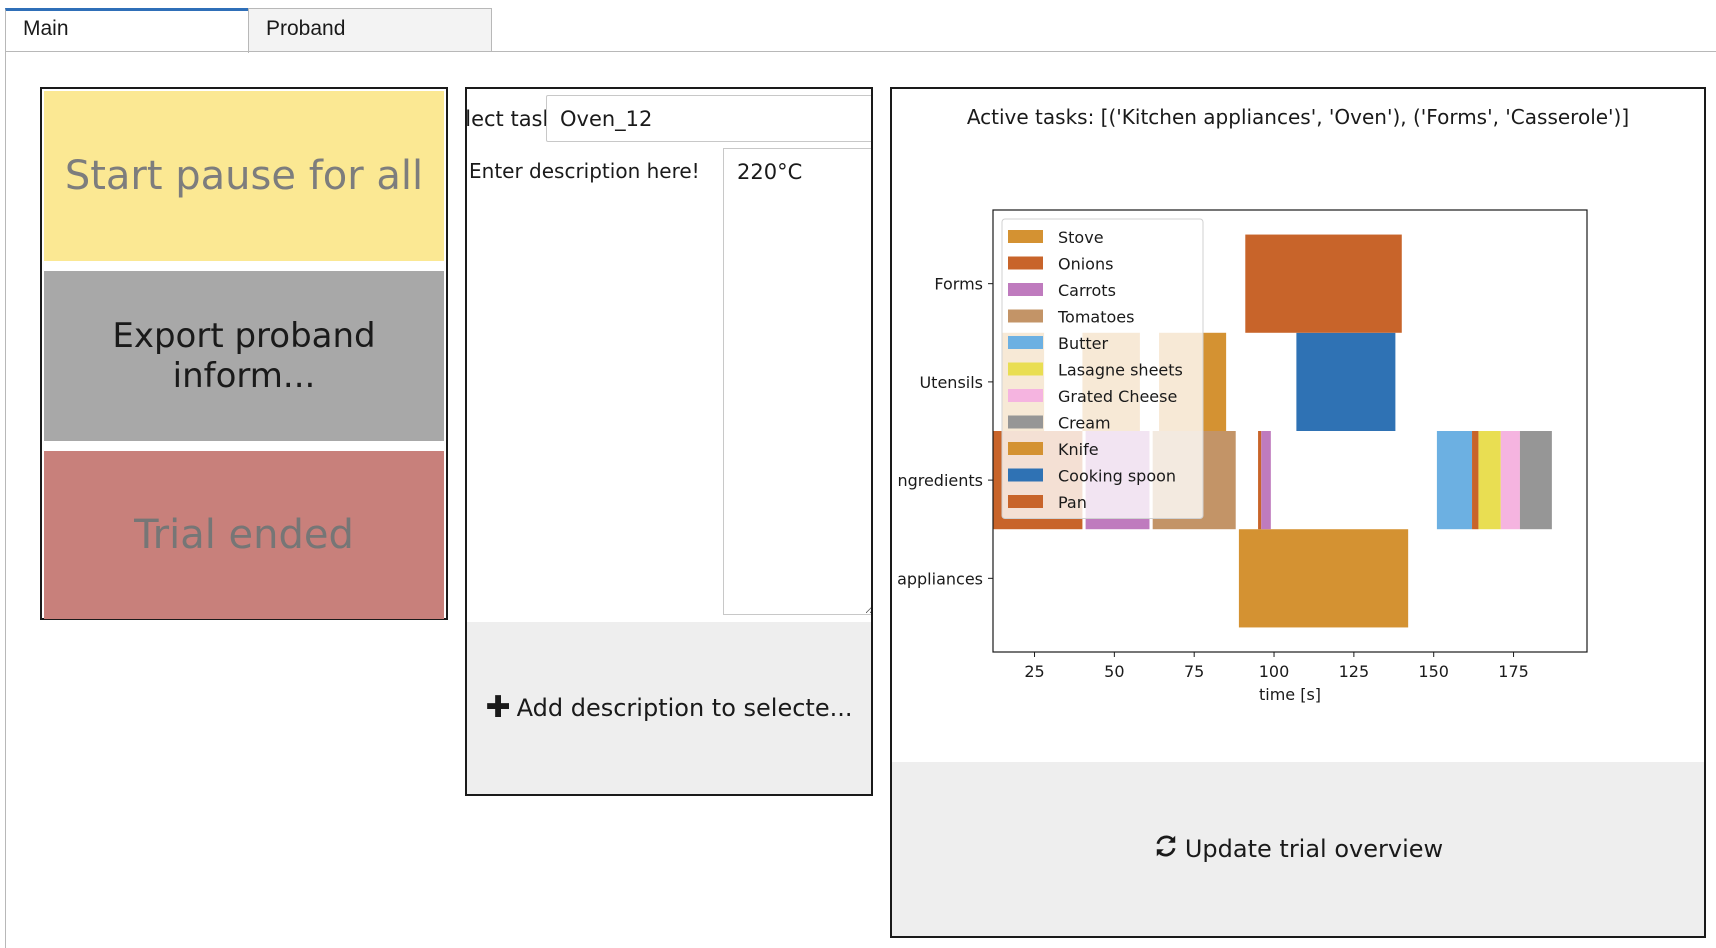  Describe the element at coordinates (951, 382) in the screenshot. I see `y-tick-label: Utensils` at that location.